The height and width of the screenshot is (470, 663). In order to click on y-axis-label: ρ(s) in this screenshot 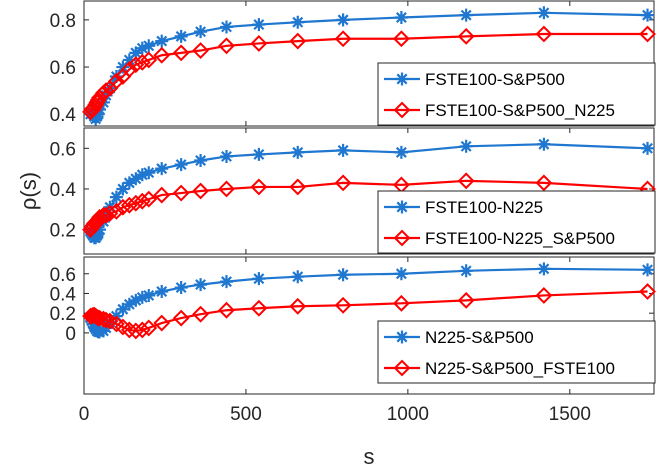, I will do `click(28, 191)`.